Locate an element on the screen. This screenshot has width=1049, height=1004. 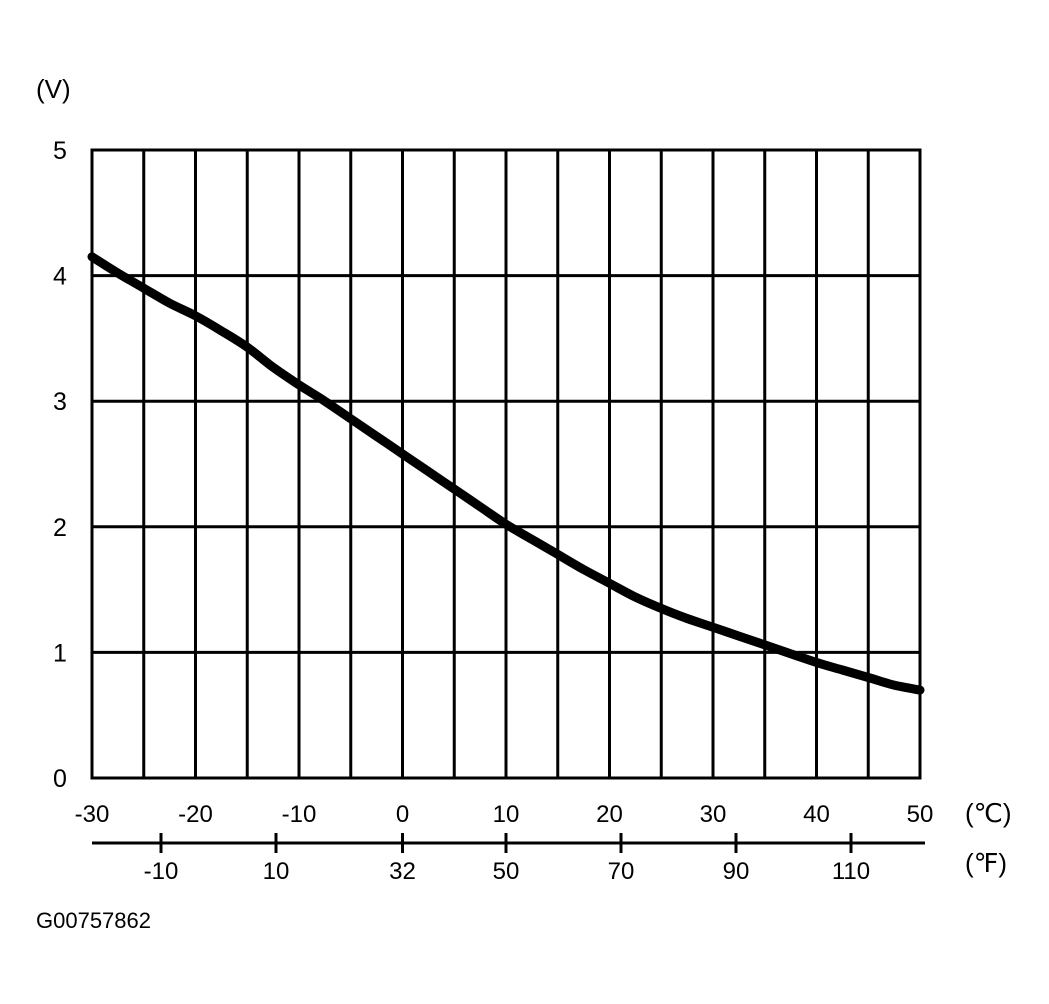
x-fahrenheit-ticks: -10 10 32 50 70 90 110 is located at coordinates (507, 859).